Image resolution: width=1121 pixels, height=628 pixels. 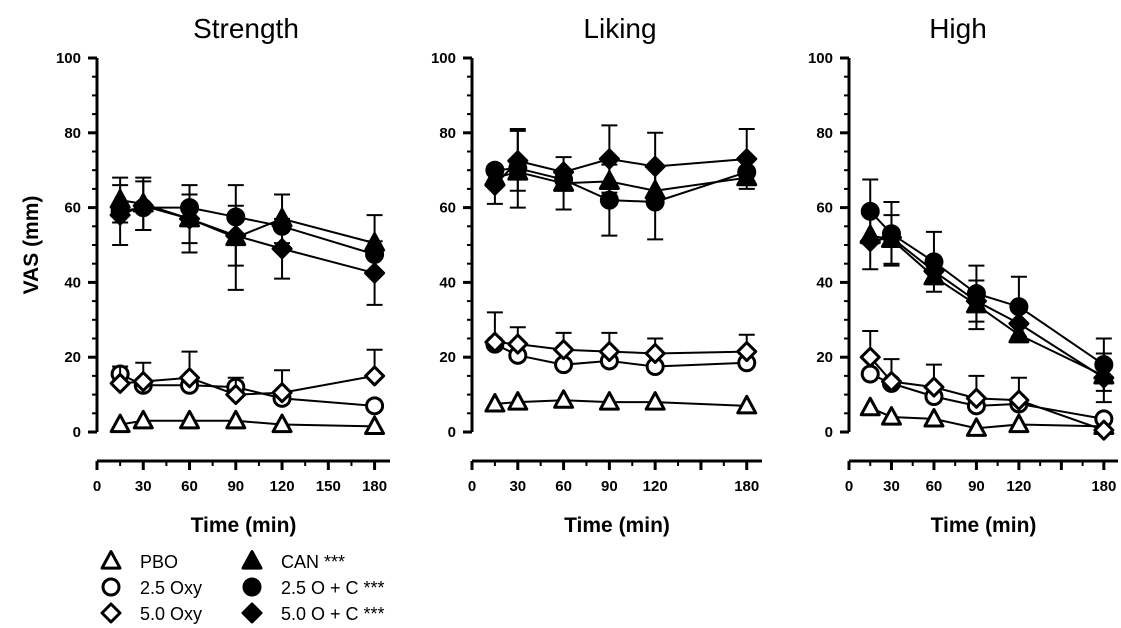 I want to click on panel-title: High, so click(x=958, y=28).